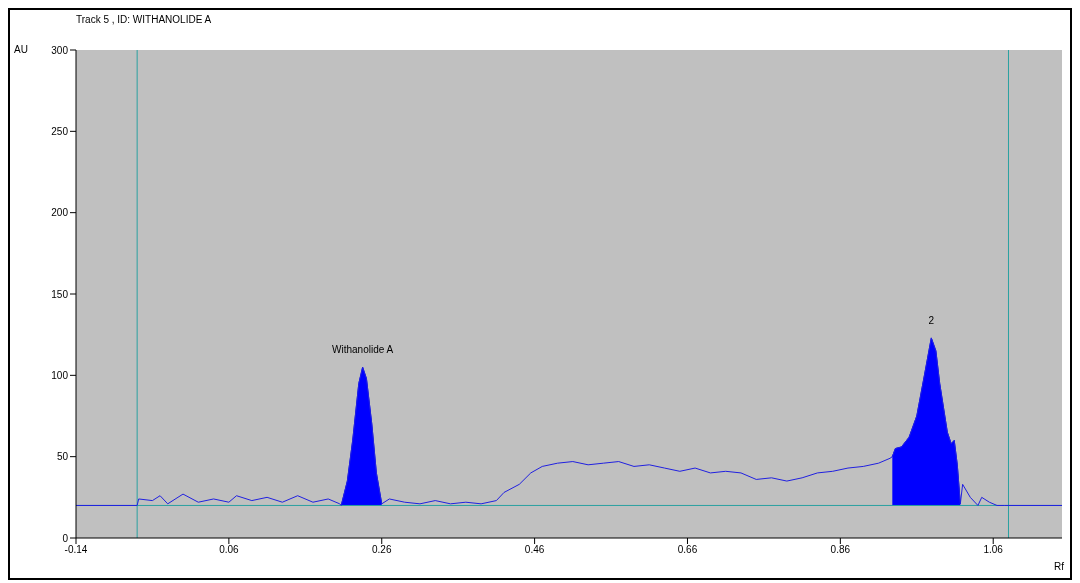  Describe the element at coordinates (931, 320) in the screenshot. I see `annotation: 2` at that location.